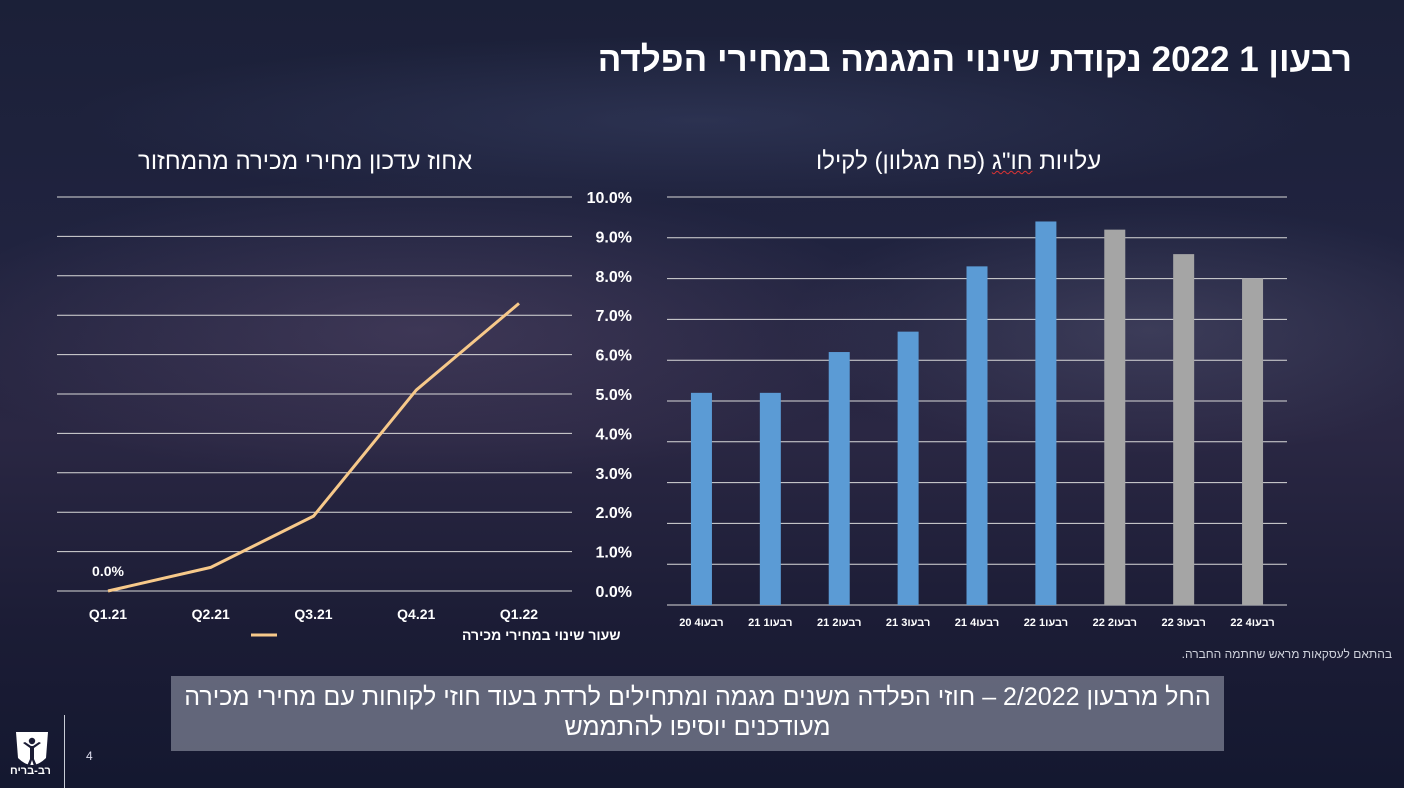 Image resolution: width=1404 pixels, height=788 pixels. Describe the element at coordinates (977, 623) in the screenshot. I see `bar-x-tick-label: רבעו4 21` at that location.